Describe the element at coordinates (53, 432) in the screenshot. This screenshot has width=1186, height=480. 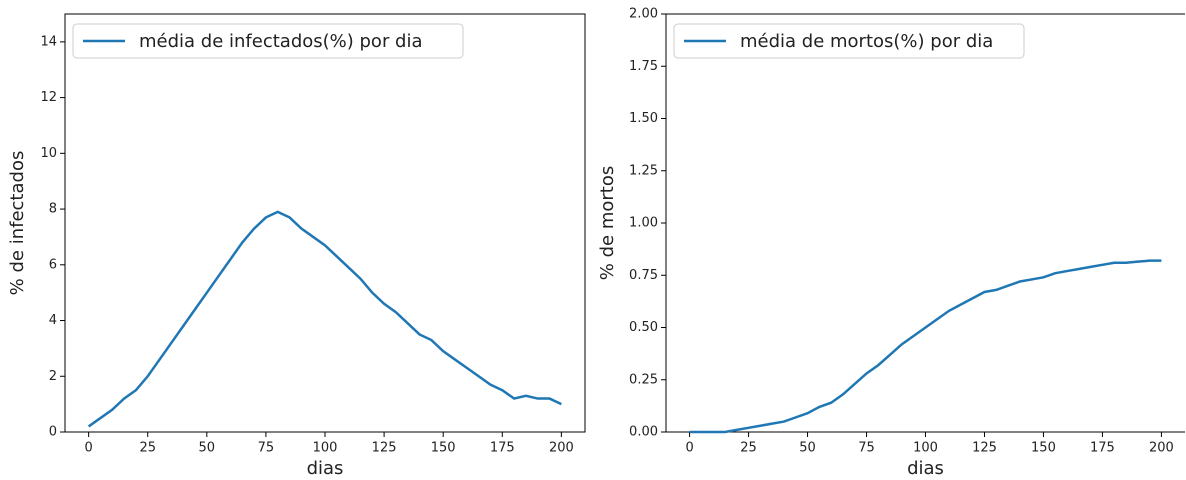
I see `y-tick-label: 0` at that location.